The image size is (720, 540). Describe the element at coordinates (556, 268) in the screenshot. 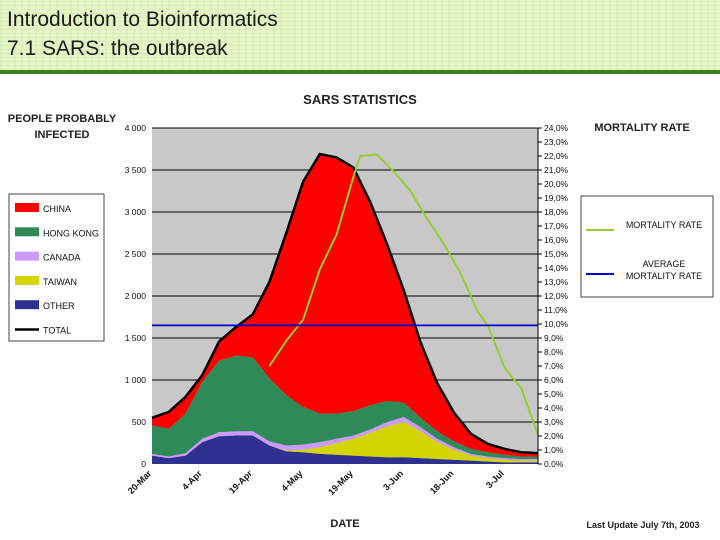

I see `y2-tick-label: 14,0%` at that location.